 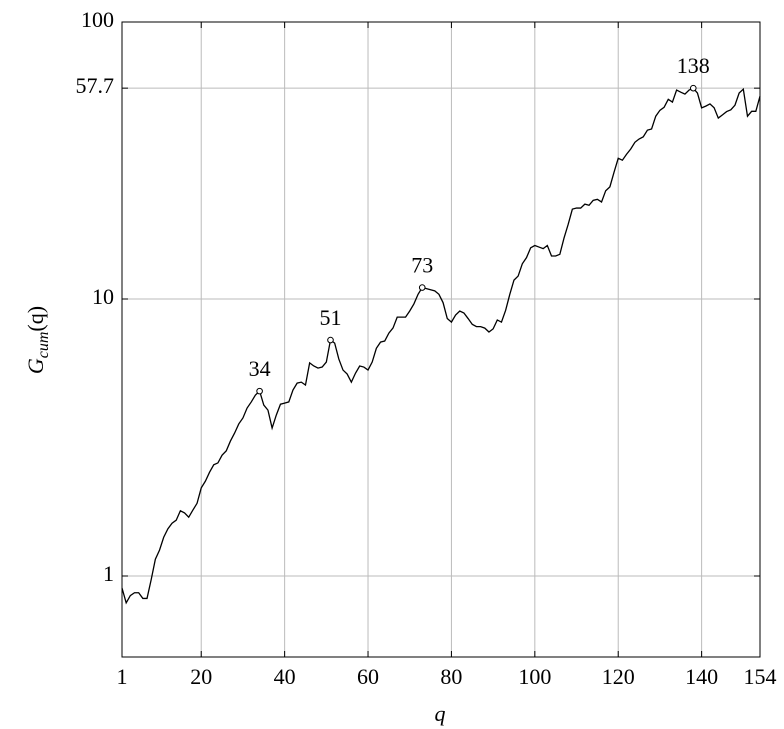 What do you see at coordinates (108, 573) in the screenshot?
I see `y-tick-label: 1` at bounding box center [108, 573].